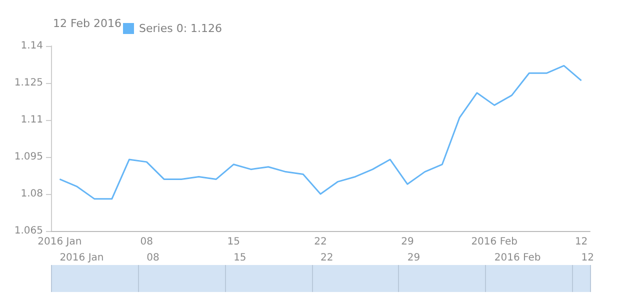  Describe the element at coordinates (60, 242) in the screenshot. I see `x-tick-label: 2016 Jan` at that location.